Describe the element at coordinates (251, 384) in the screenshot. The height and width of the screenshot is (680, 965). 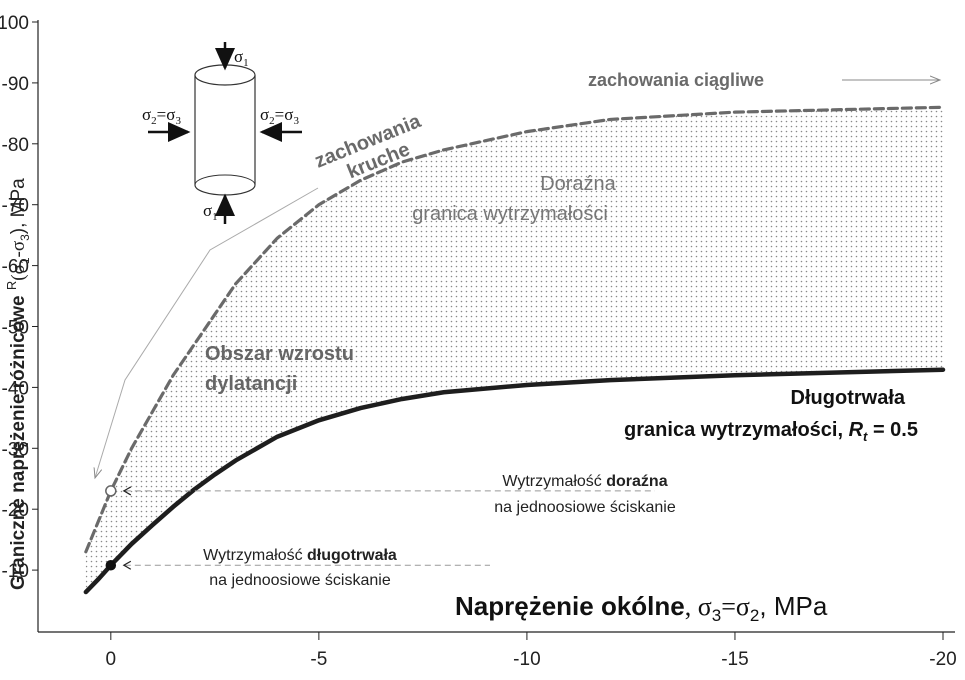
I see `annotation: dylatancji` at that location.